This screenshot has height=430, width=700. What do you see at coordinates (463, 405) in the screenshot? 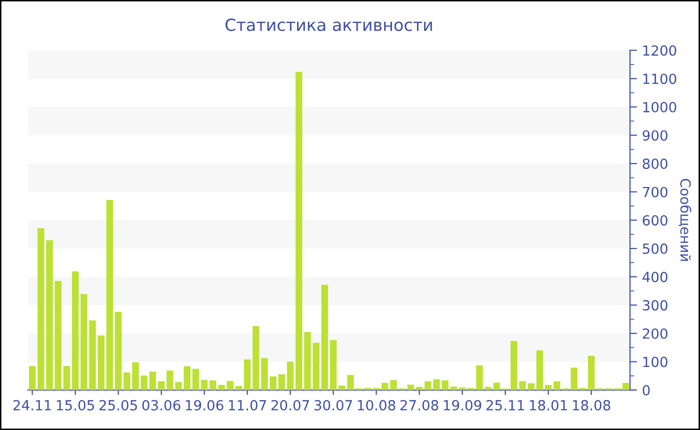
I see `x-tick-label: 19.09` at bounding box center [463, 405].